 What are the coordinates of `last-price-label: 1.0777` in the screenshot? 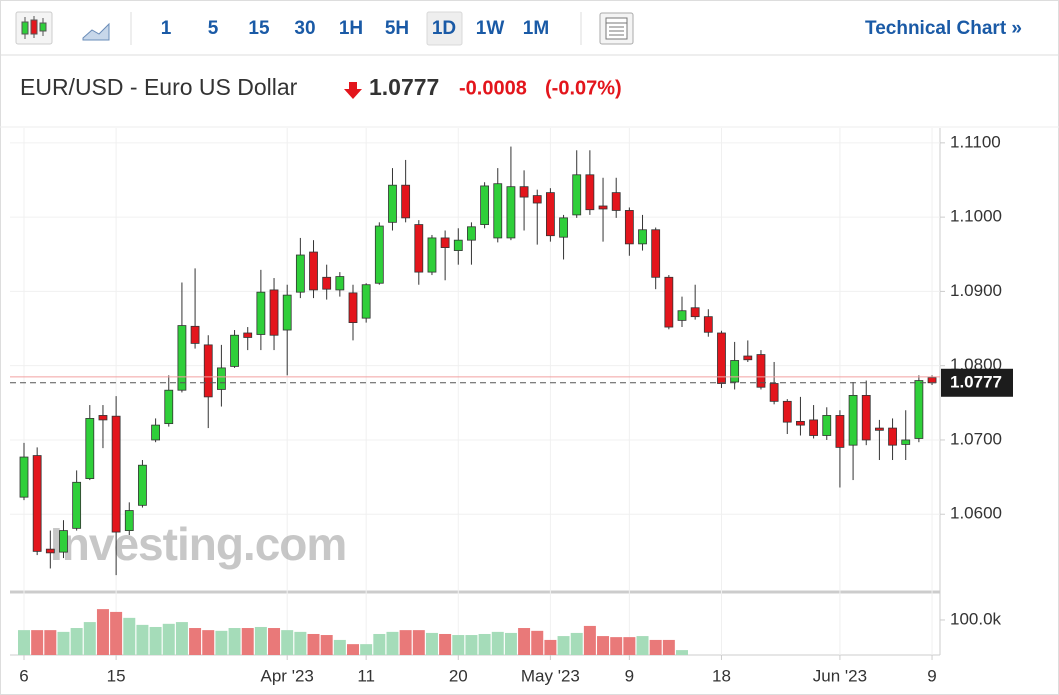 It's located at (976, 381).